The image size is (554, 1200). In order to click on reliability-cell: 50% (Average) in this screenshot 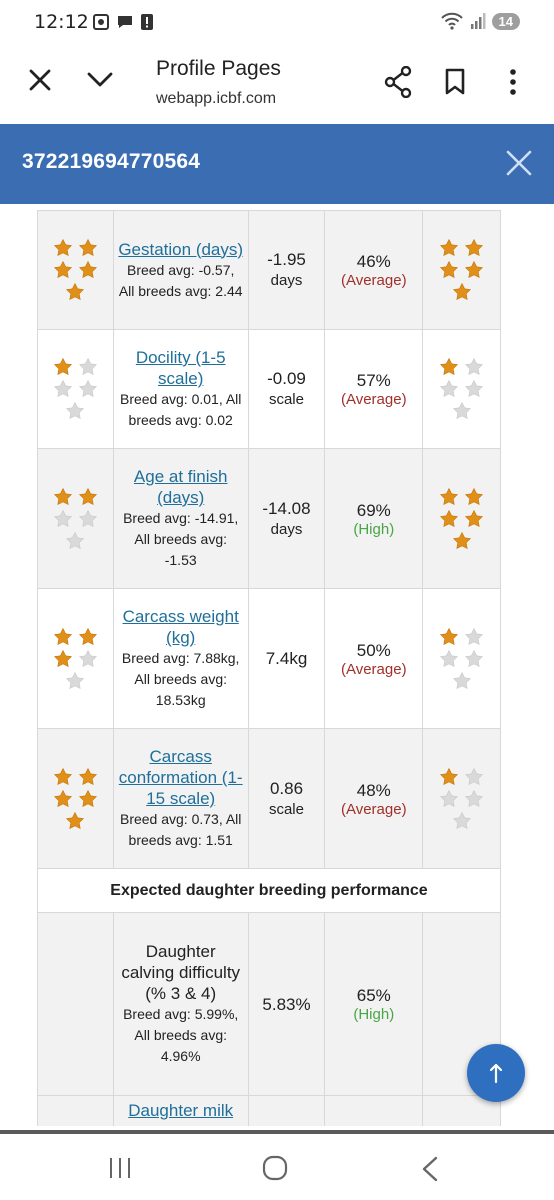, I will do `click(374, 658)`.